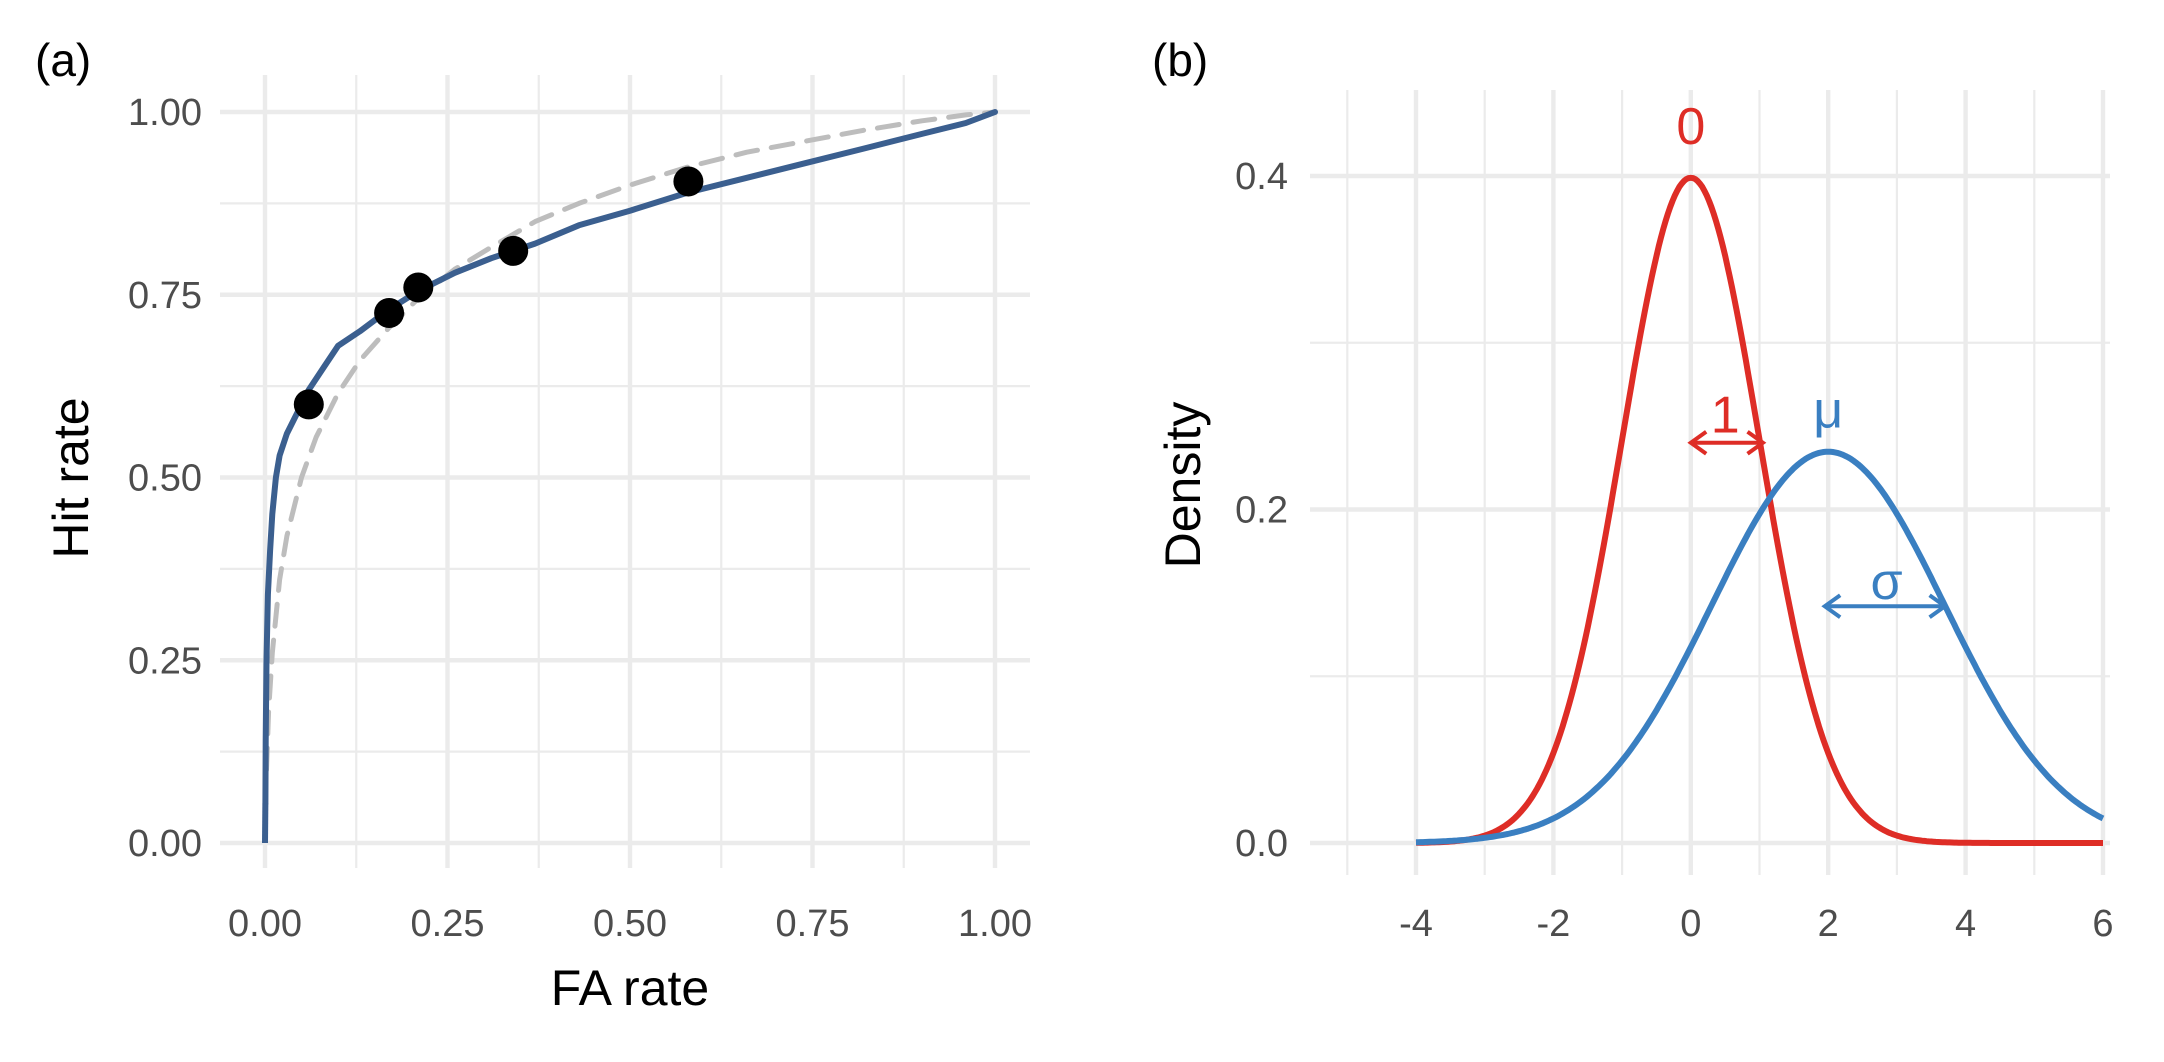  What do you see at coordinates (448, 924) in the screenshot?
I see `x-tick-label: 0.25` at bounding box center [448, 924].